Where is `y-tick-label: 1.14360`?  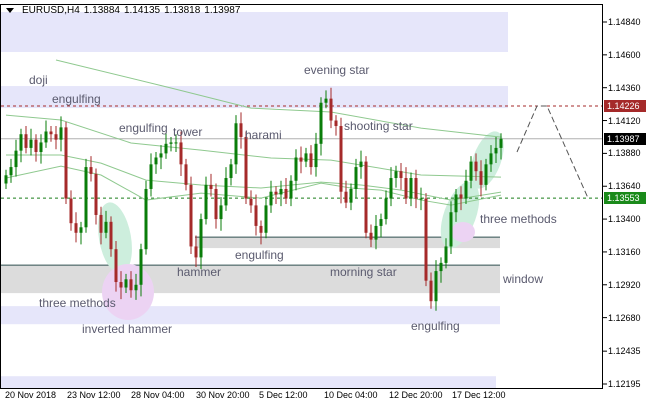 y-tick-label: 1.14360 is located at coordinates (624, 87).